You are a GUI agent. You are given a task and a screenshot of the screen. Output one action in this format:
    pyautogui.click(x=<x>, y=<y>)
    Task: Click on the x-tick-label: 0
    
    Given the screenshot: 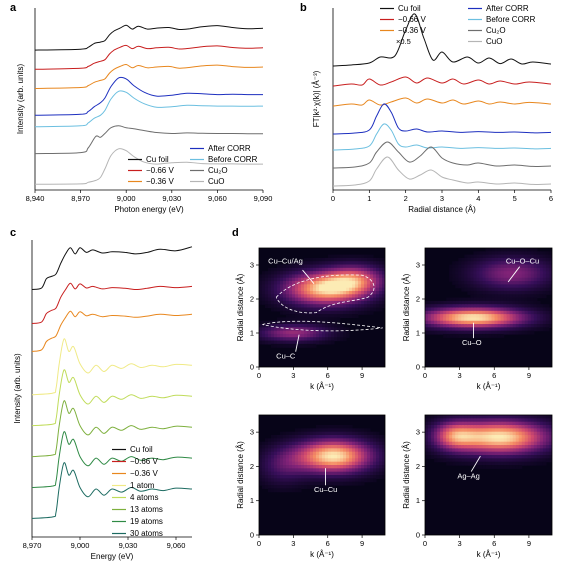 What is the action you would take?
    pyautogui.click(x=333, y=198)
    